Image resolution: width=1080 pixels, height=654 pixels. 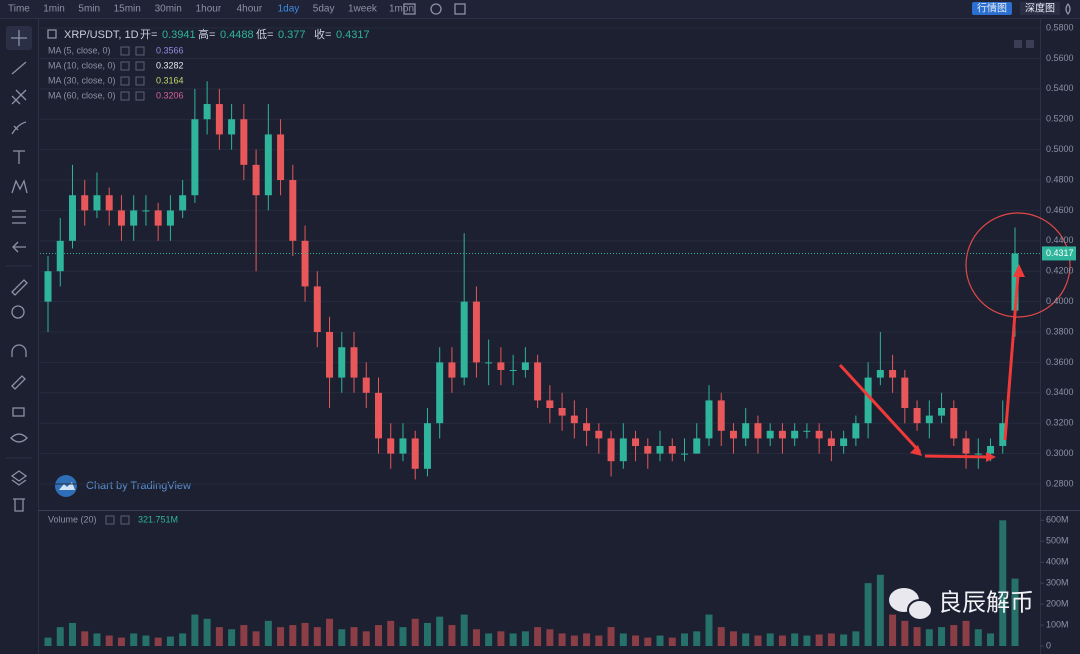 I want to click on arrow-head, so click(x=916, y=450).